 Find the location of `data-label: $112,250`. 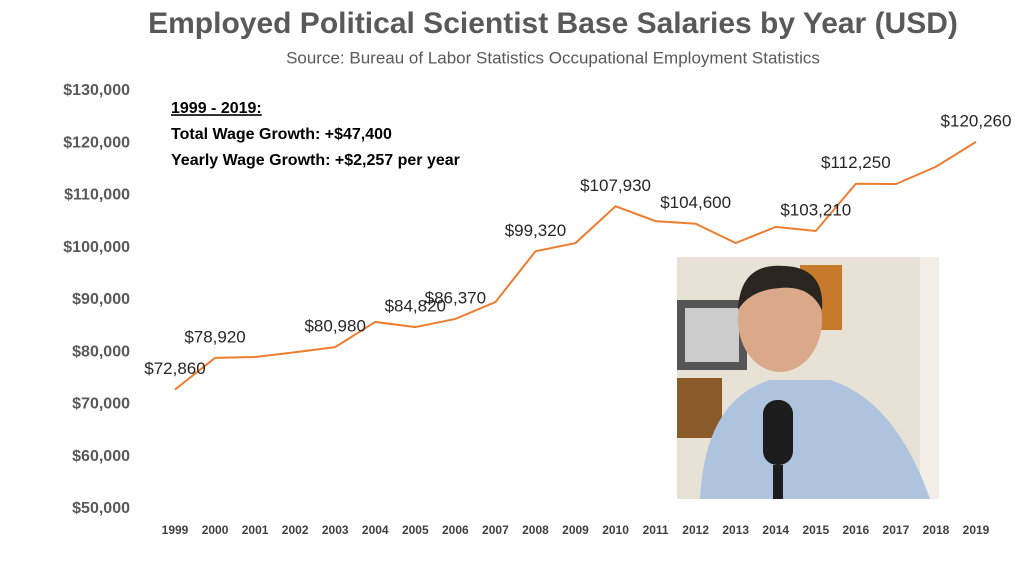

data-label: $112,250 is located at coordinates (856, 162).